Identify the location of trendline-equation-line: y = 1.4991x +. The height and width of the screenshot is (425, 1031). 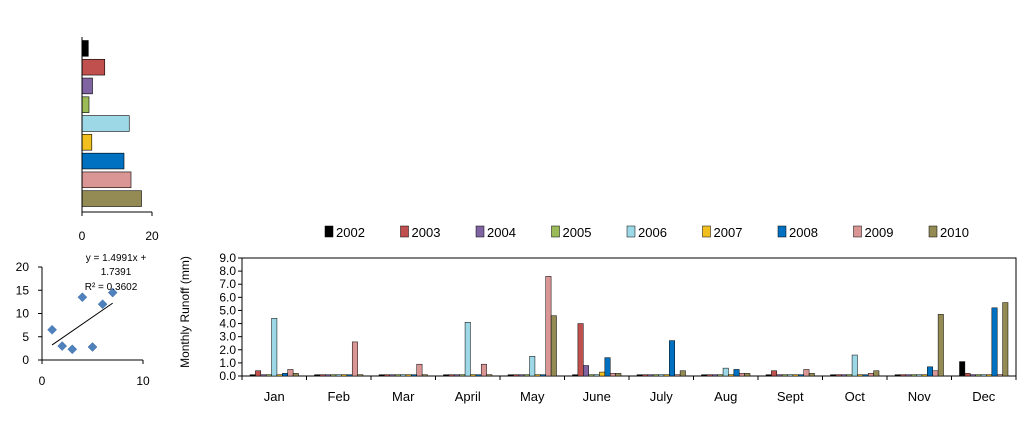
(116, 258).